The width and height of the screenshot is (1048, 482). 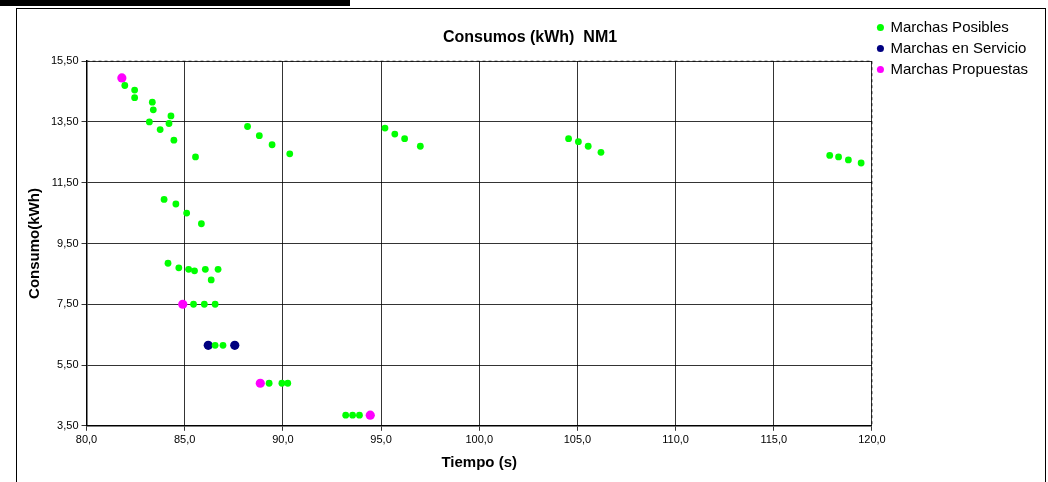 What do you see at coordinates (184, 439) in the screenshot?
I see `x-tick-label: 85,0` at bounding box center [184, 439].